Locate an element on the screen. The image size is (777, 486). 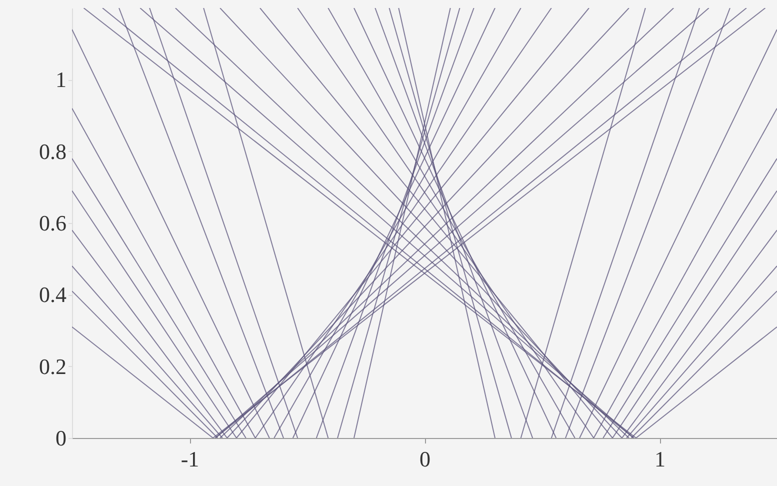
y-tick-label: 0.2 is located at coordinates (52, 366).